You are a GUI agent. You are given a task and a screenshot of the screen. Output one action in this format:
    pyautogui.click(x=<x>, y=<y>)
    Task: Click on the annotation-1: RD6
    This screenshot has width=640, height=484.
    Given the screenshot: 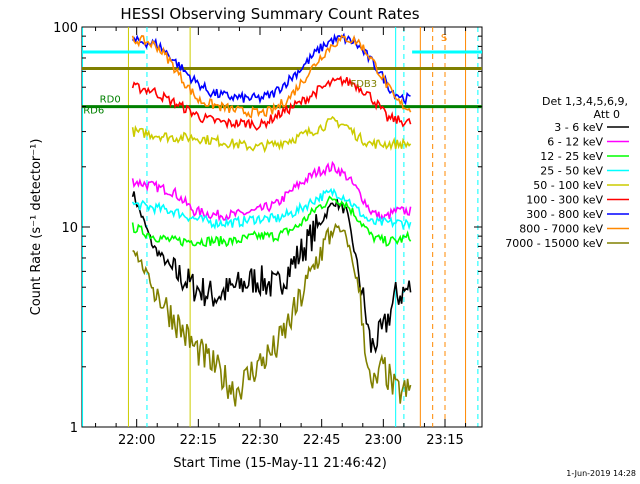 What is the action you would take?
    pyautogui.click(x=93, y=110)
    